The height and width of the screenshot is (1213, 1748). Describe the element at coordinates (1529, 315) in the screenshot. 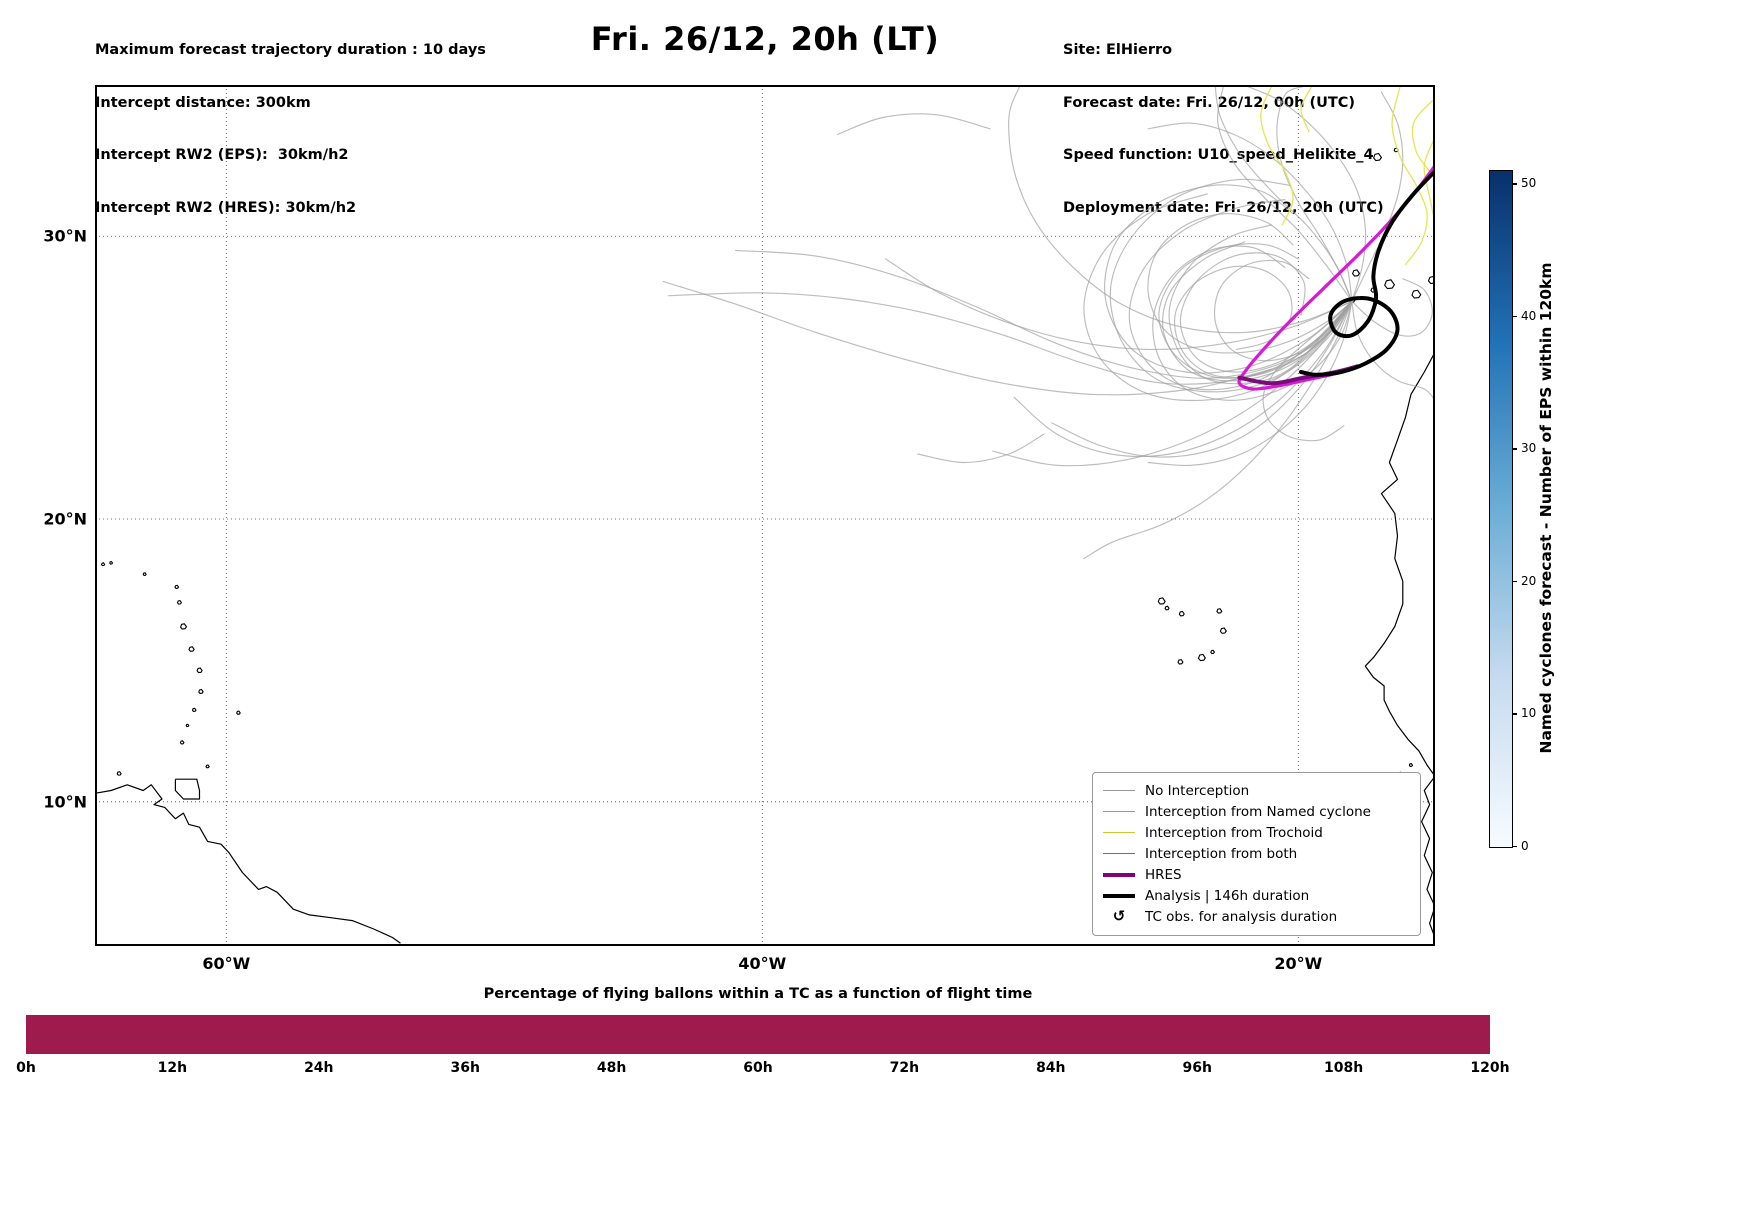

I see `colorbar-tick-label: 40` at that location.